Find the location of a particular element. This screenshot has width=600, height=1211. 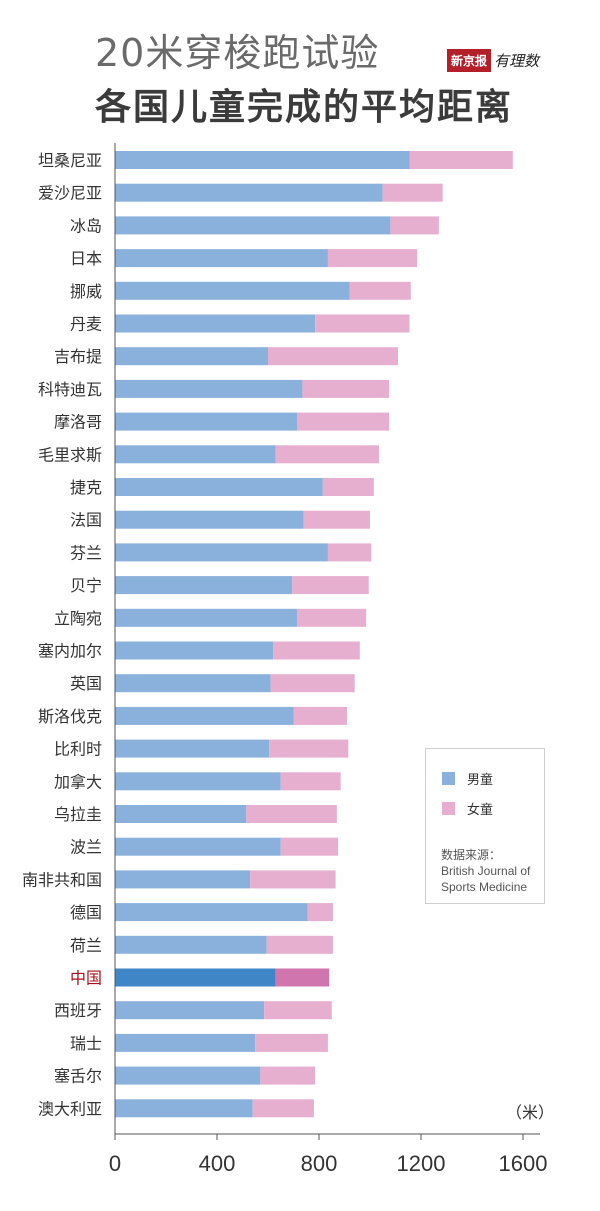

legend-swatch-boys is located at coordinates (448, 778).